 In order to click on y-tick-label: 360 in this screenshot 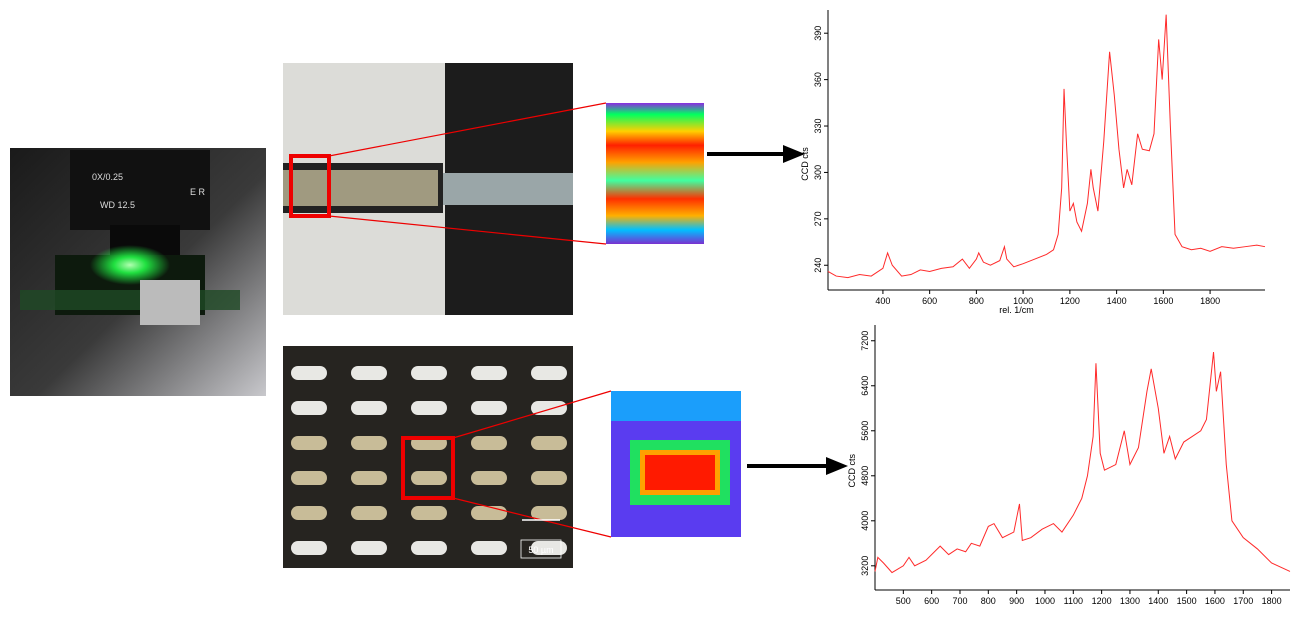, I will do `click(818, 79)`.